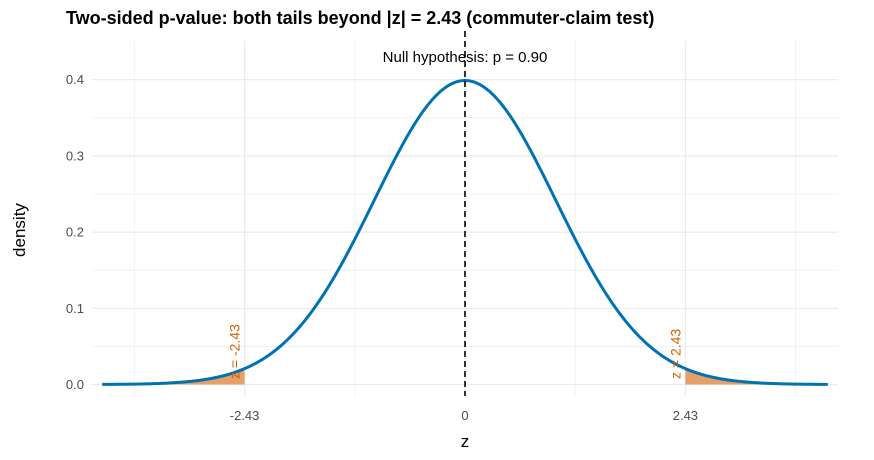  Describe the element at coordinates (75, 384) in the screenshot. I see `y-tick-label: 0.0` at that location.